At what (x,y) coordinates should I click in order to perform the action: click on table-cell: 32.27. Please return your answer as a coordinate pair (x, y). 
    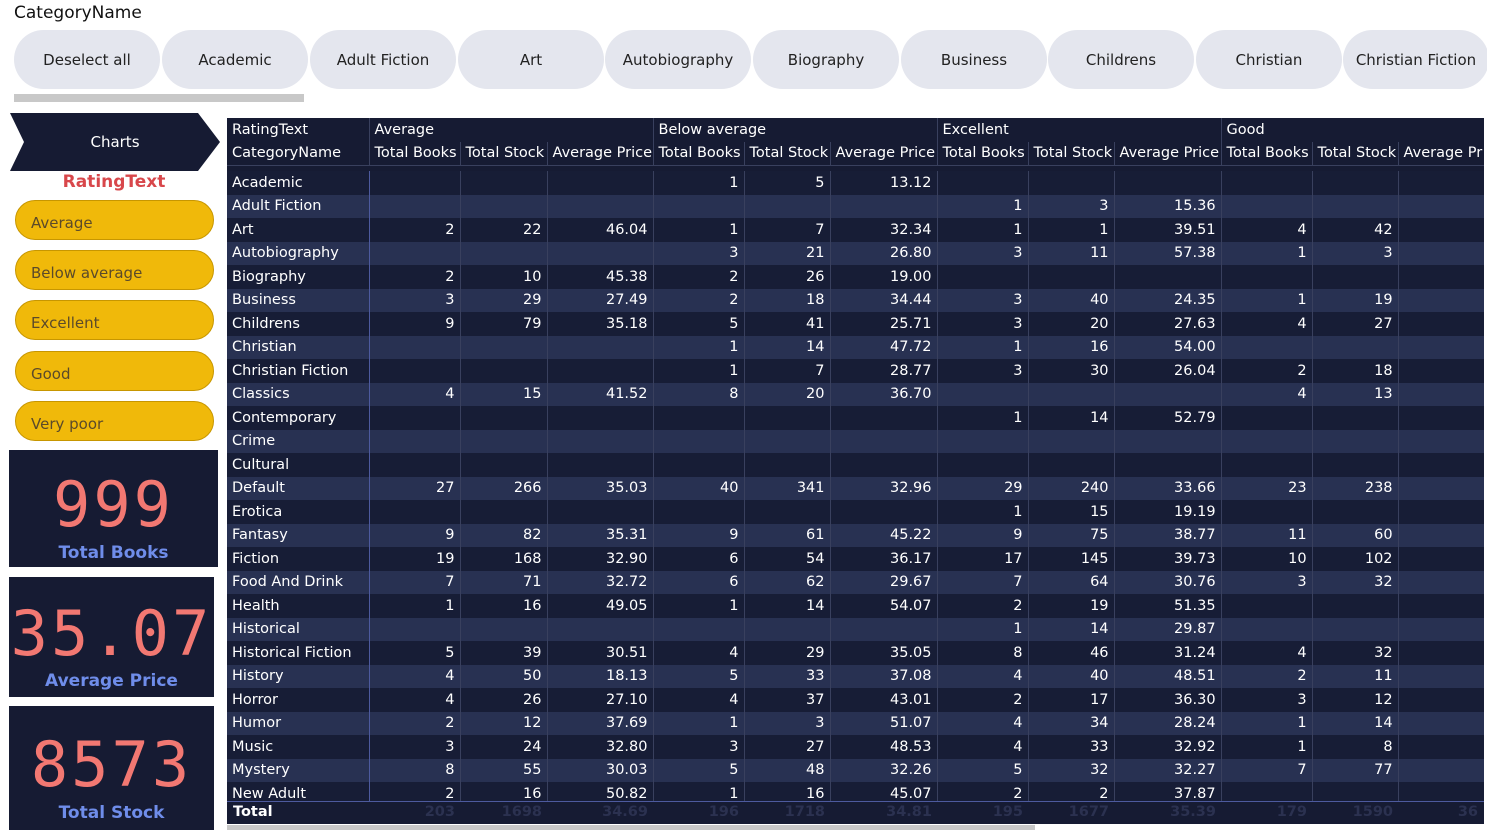
    Looking at the image, I should click on (1167, 770).